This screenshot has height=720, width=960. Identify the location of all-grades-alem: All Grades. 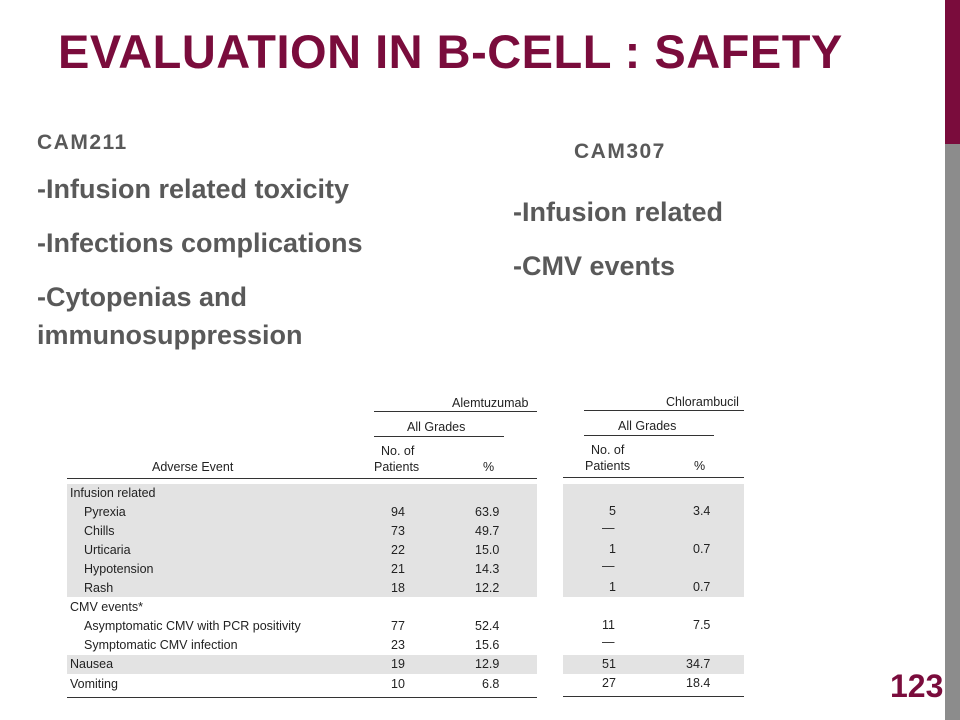
(436, 427).